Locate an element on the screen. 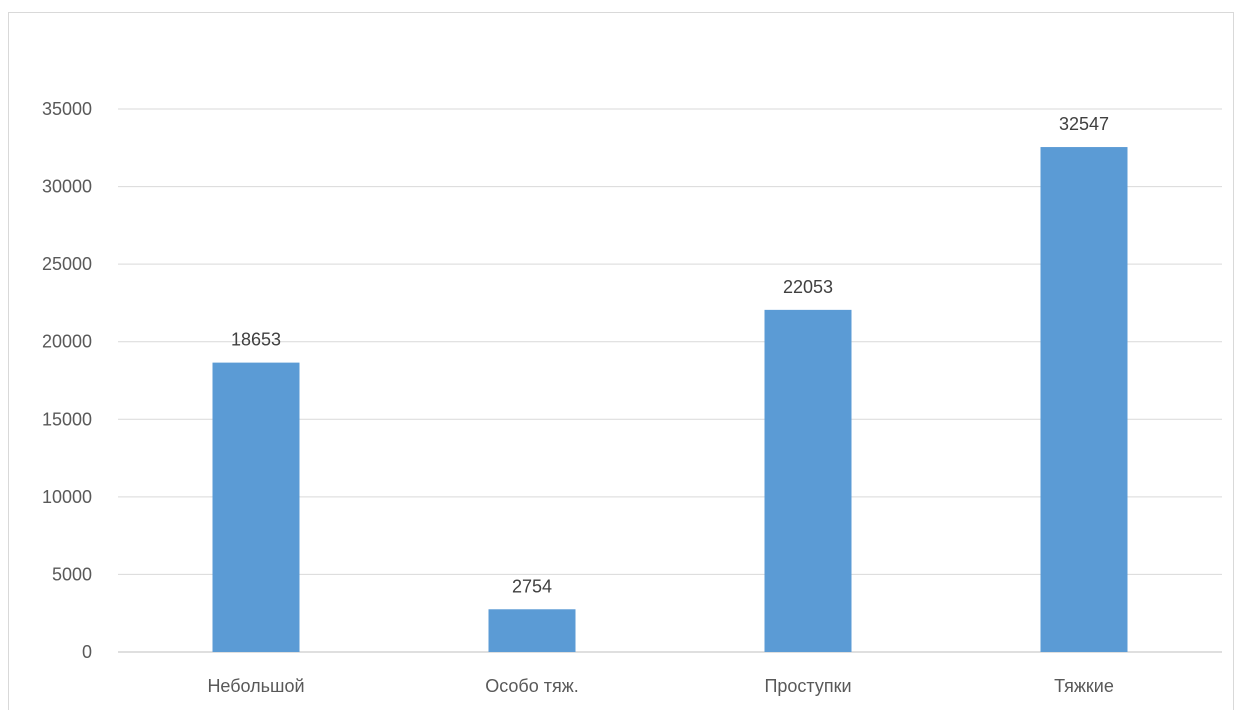 The width and height of the screenshot is (1237, 710). y-tick-label: 30000 is located at coordinates (67, 187).